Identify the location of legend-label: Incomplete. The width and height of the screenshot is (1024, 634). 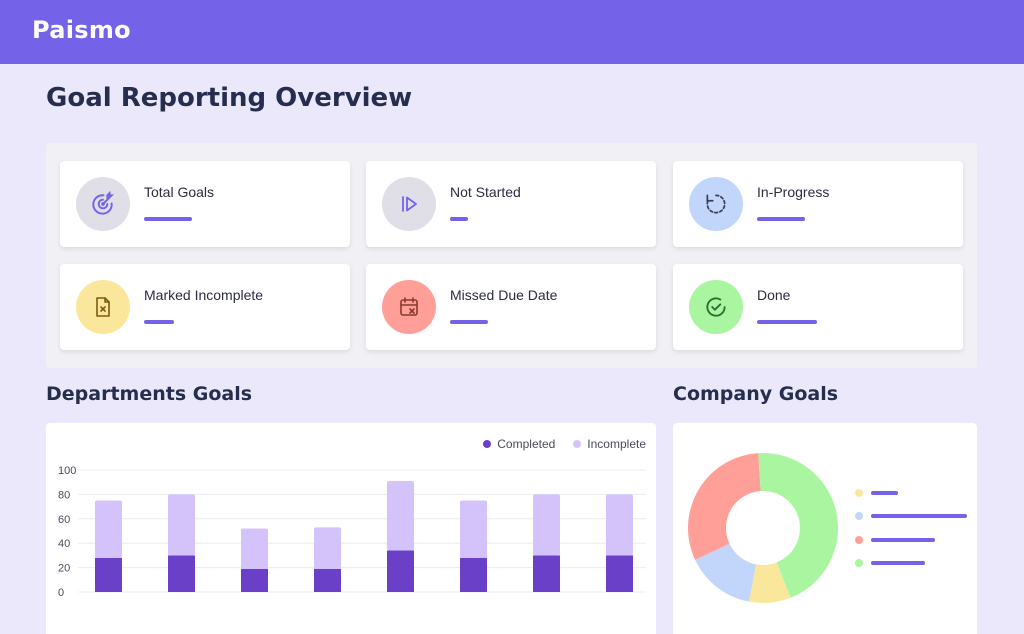
(616, 444).